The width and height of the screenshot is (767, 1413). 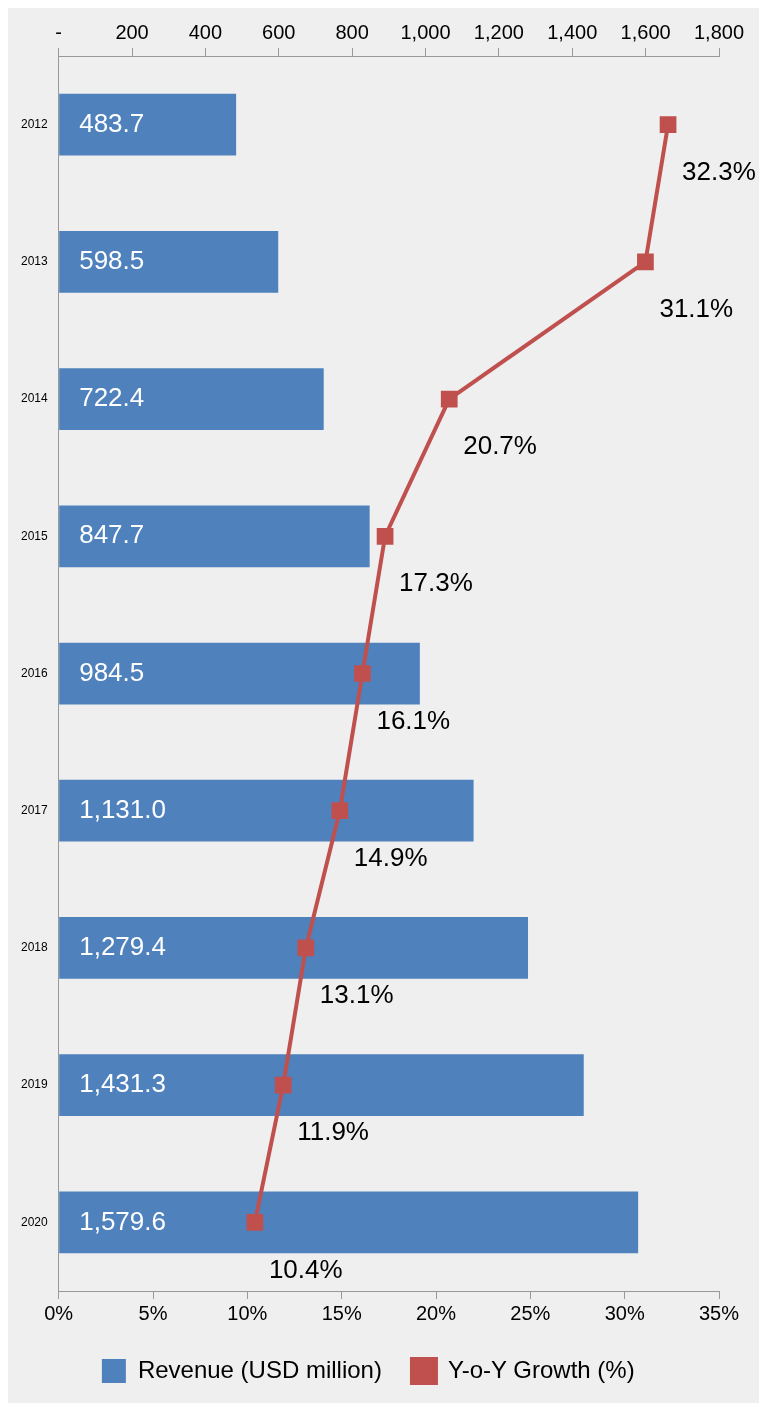 I want to click on x-tick-label: 35%, so click(x=719, y=1312).